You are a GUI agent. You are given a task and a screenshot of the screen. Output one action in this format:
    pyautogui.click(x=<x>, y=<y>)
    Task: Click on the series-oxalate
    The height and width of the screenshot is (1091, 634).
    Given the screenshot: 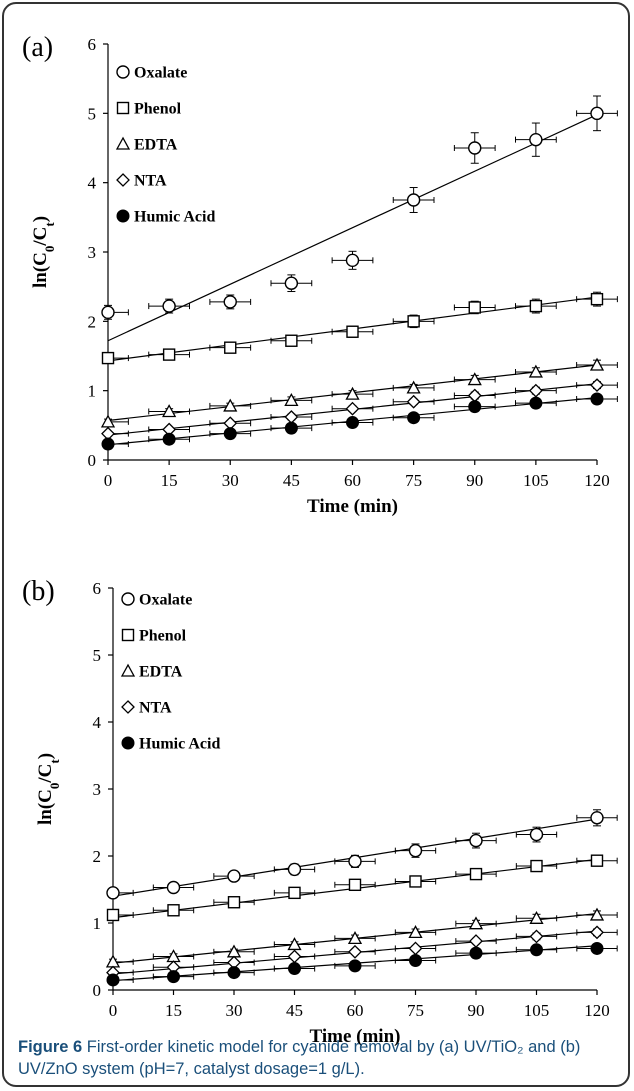 What is the action you would take?
    pyautogui.click(x=362, y=854)
    